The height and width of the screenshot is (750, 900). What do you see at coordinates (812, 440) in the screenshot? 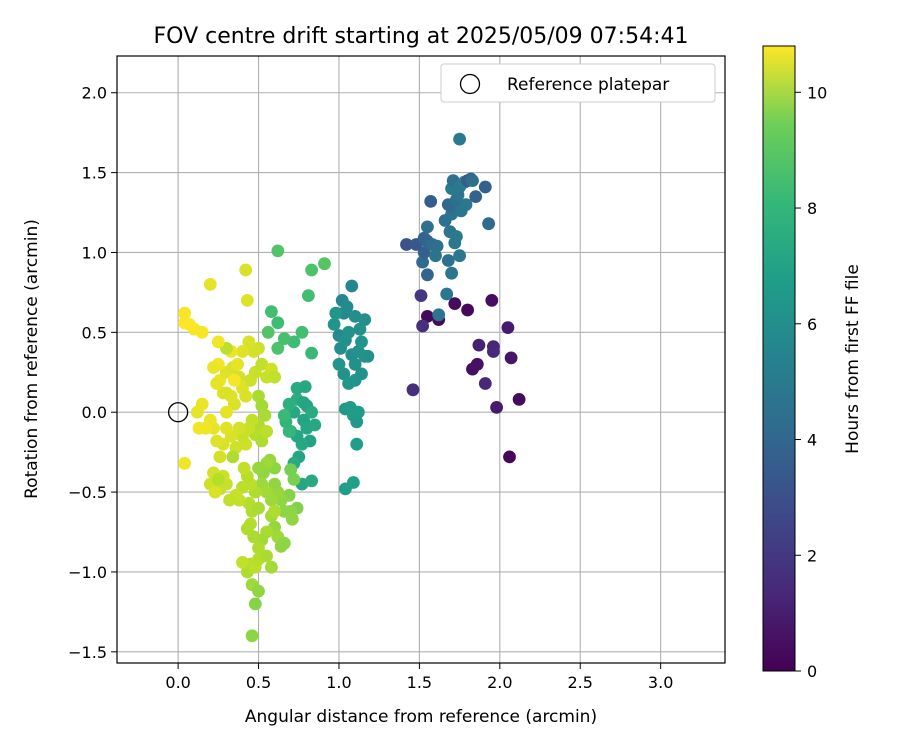
I see `colorbar-tick-label: 4` at bounding box center [812, 440].